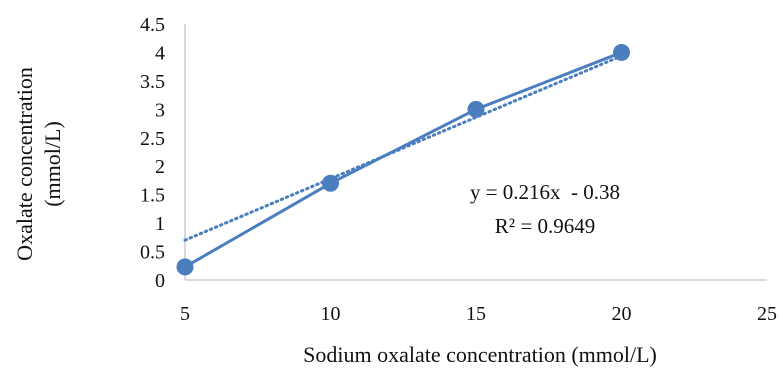  Describe the element at coordinates (480, 354) in the screenshot. I see `x-axis-title: Sodium oxalate concentration (mmol/L)` at that location.